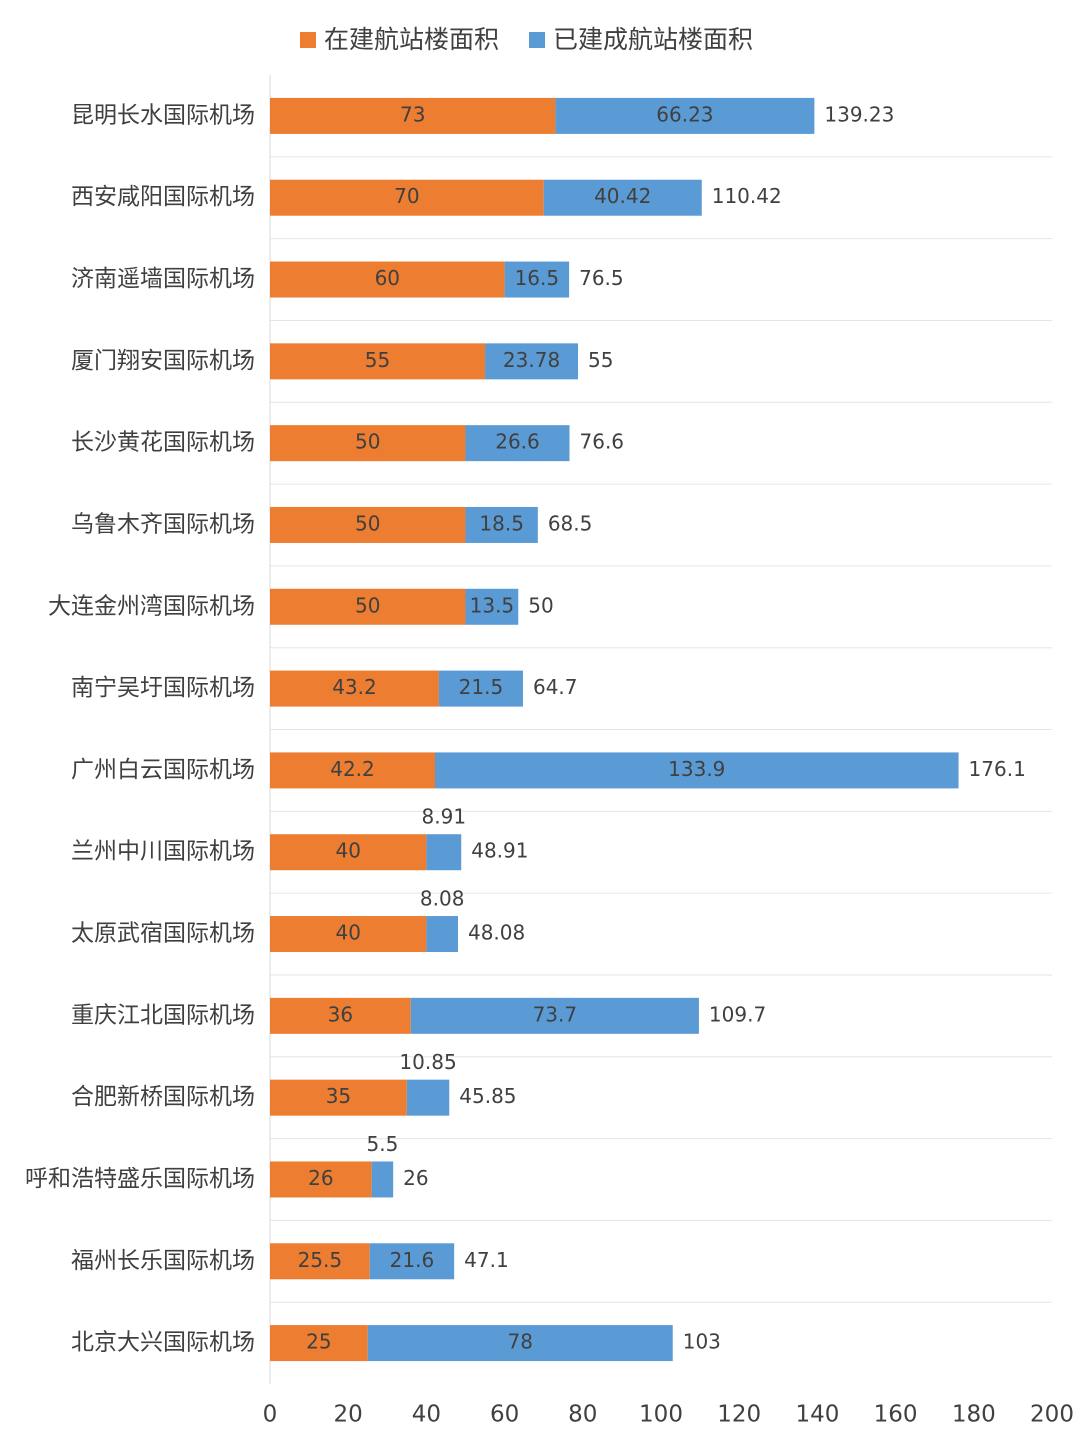  What do you see at coordinates (601, 278) in the screenshot?
I see `total-label: 76.5` at bounding box center [601, 278].